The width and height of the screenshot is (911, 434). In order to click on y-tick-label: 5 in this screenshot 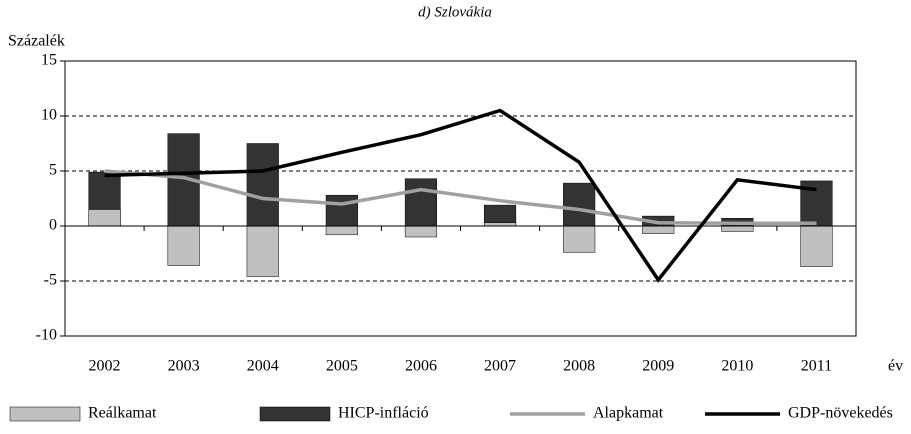, I will do `click(53, 170)`.